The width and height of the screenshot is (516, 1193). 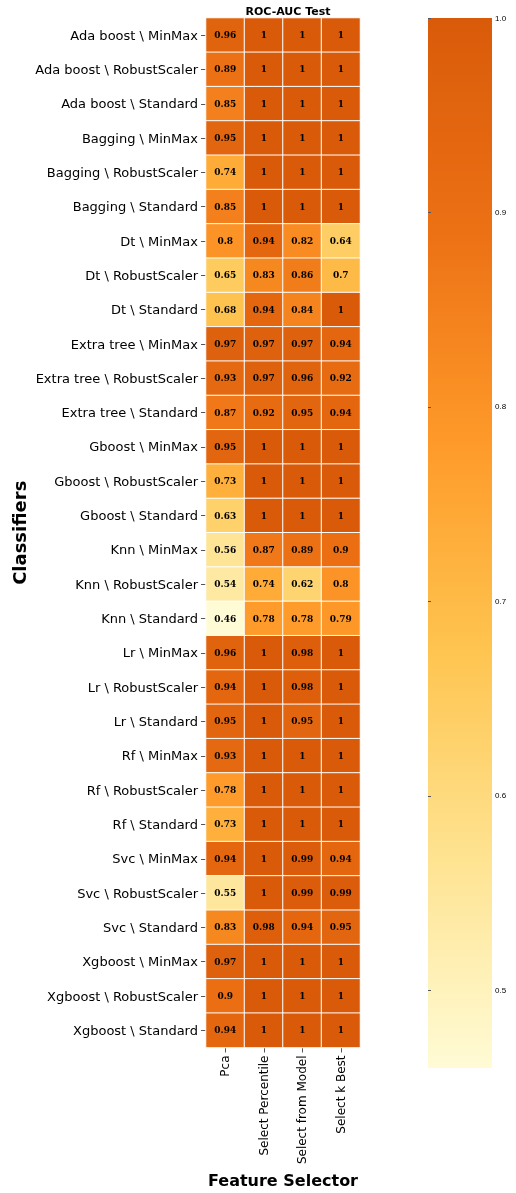 What do you see at coordinates (302, 275) in the screenshot?
I see `data-label: 0.86` at bounding box center [302, 275].